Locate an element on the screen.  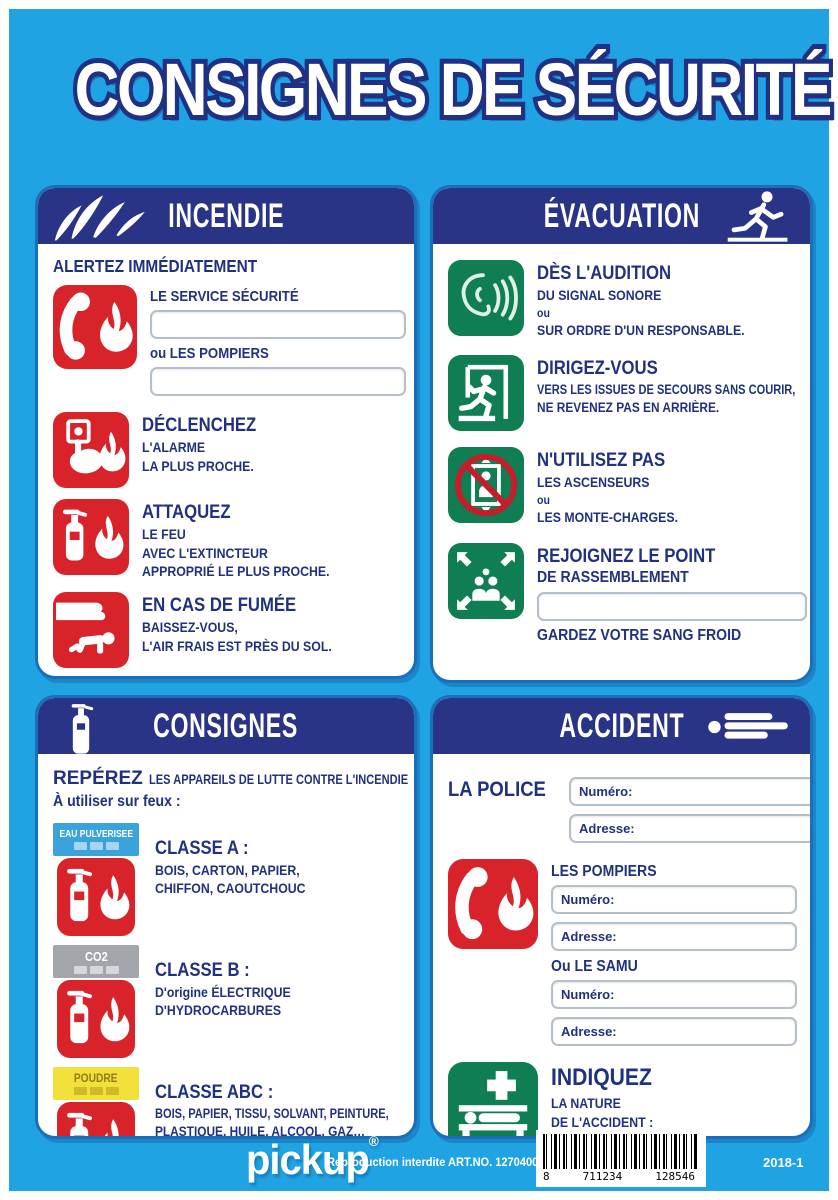
barcode-digit-group: 8 is located at coordinates (546, 1176).